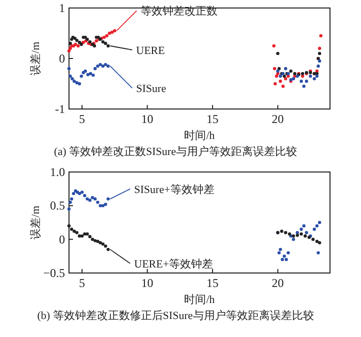 The image size is (361, 337). Describe the element at coordinates (175, 151) in the screenshot. I see `text: (a) 等效钟差改正数SISure与用户等效距离误差比较` at that location.